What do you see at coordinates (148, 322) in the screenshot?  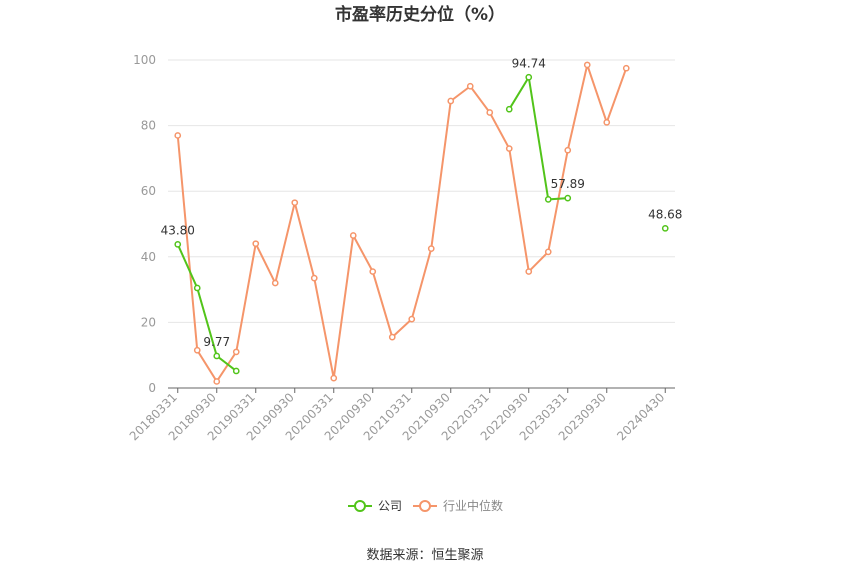 I see `y-tick-label: 20` at bounding box center [148, 322].